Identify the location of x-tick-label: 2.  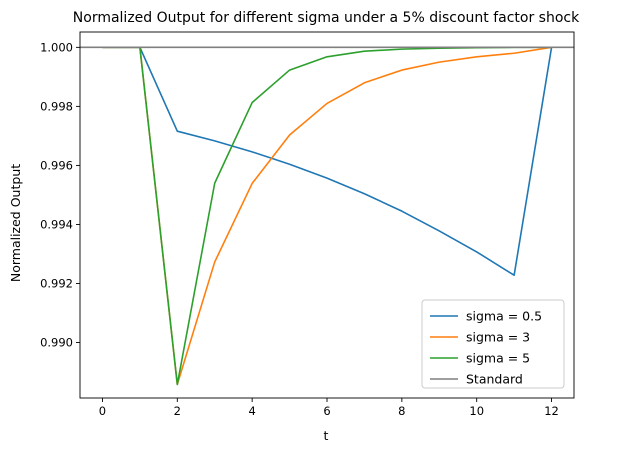
(177, 411).